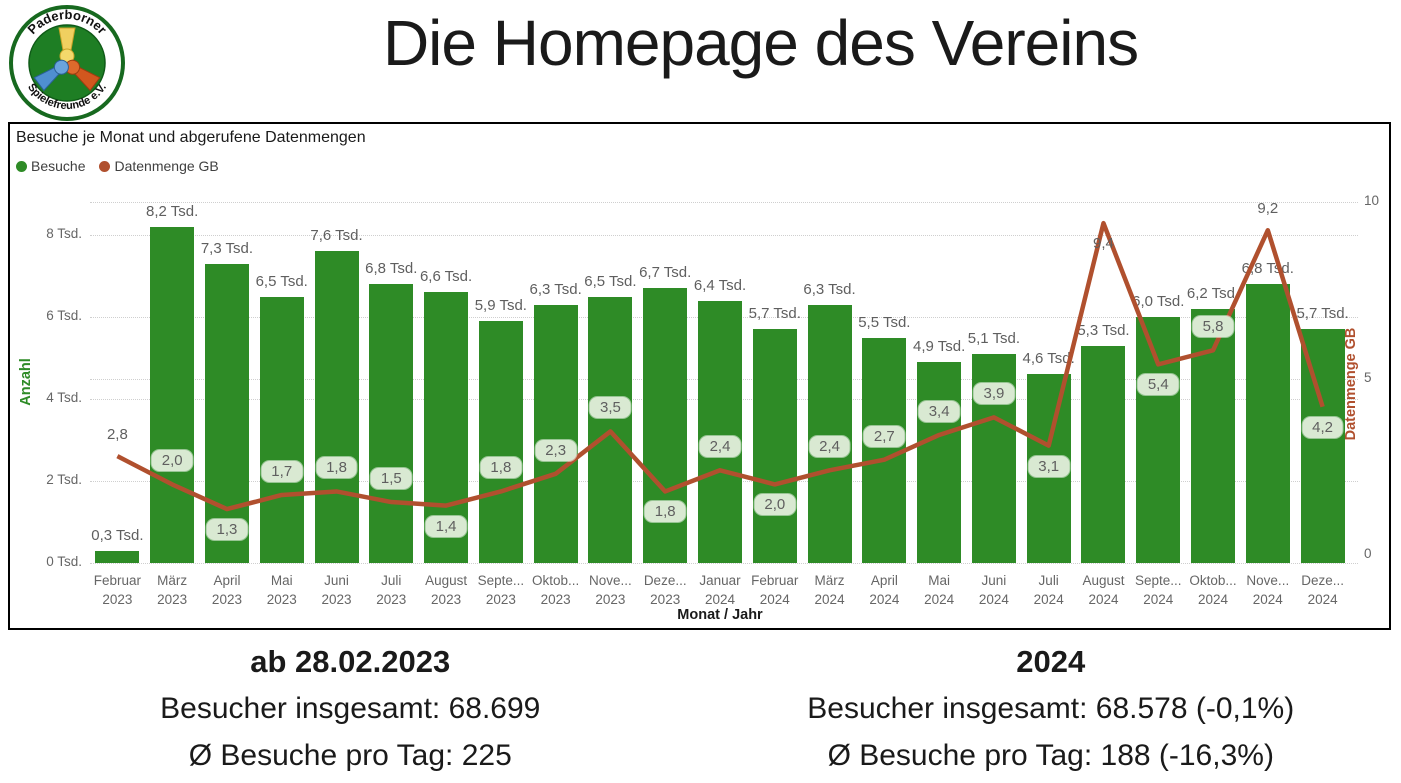 The width and height of the screenshot is (1401, 783). Describe the element at coordinates (281, 429) in the screenshot. I see `bar-Mai-2023` at that location.